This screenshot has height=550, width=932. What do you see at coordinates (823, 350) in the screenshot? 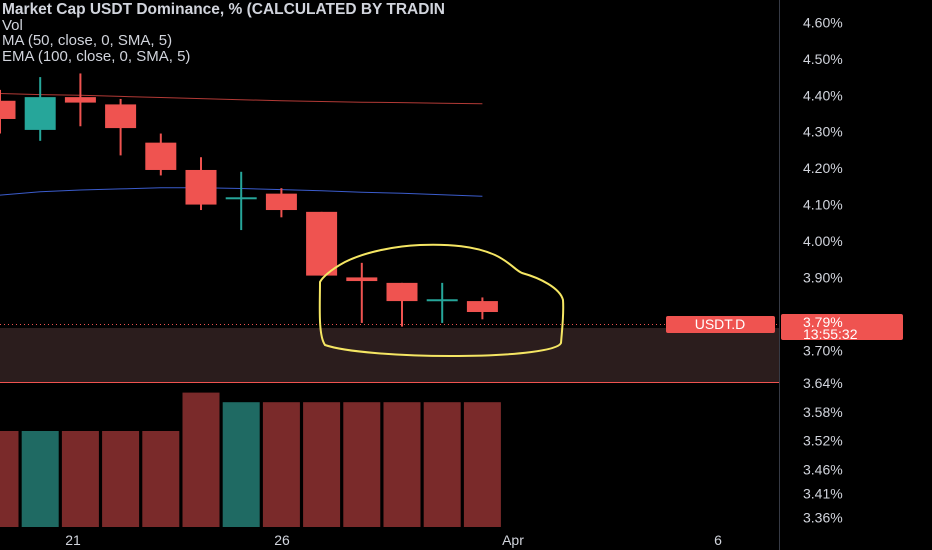
I see `y-tick-label: 3.70%` at bounding box center [823, 350].